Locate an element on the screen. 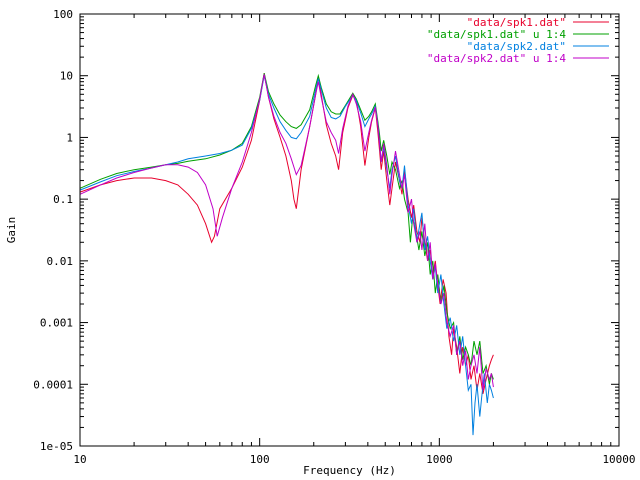  y-tick-label: 0.01 is located at coordinates (60, 261).